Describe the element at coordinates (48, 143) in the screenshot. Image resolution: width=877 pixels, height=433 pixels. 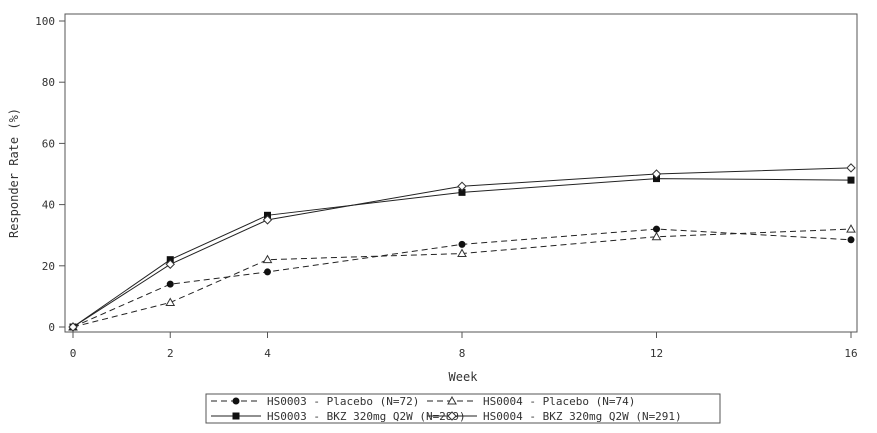
I see `y-tick-label: 60` at that location.